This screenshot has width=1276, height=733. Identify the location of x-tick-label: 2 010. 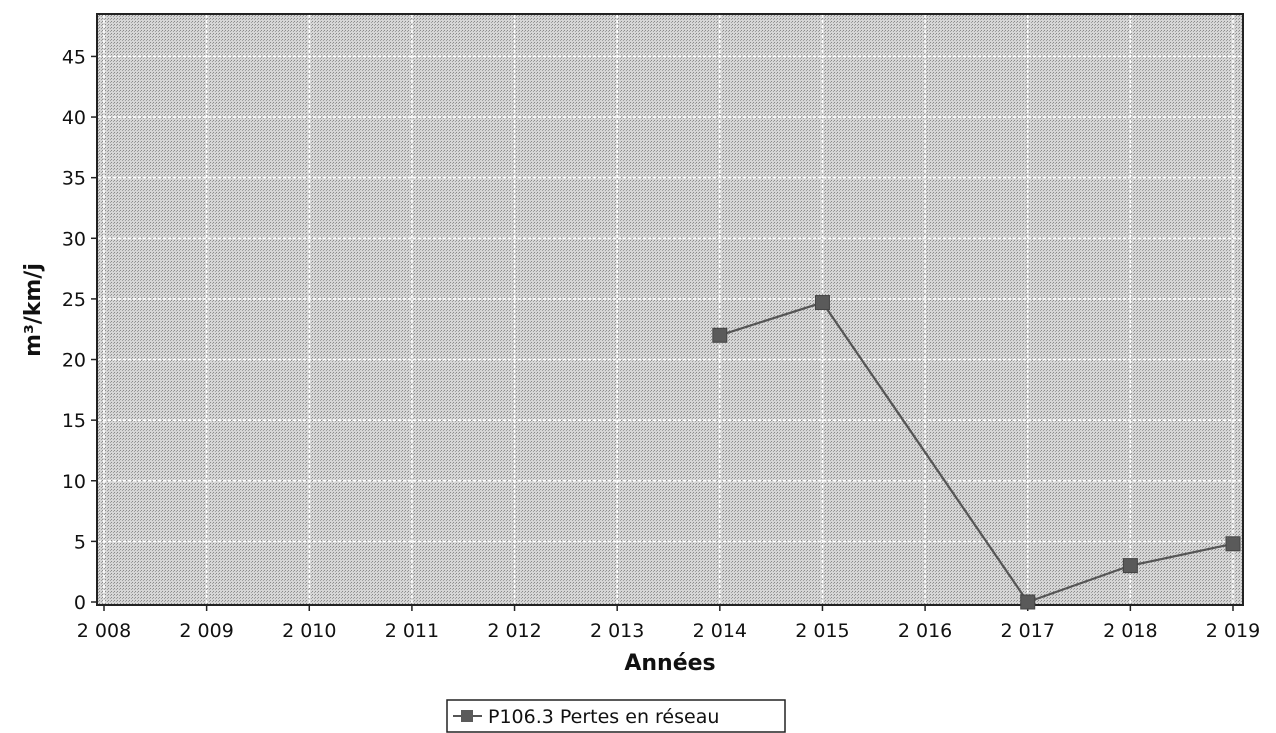
(309, 631).